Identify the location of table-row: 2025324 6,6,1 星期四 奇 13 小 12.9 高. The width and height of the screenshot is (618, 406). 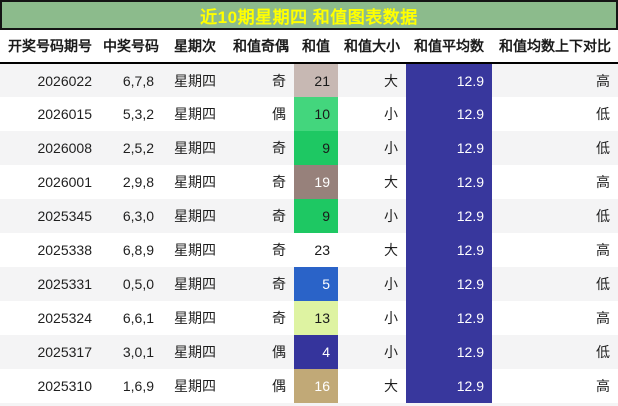
(309, 318).